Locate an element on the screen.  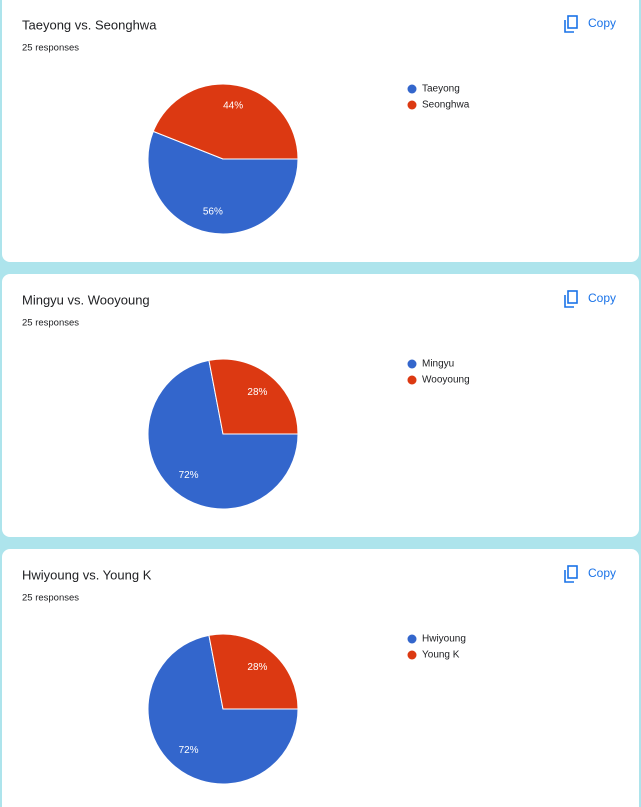
question-title: Mingyu vs. Wooyoung is located at coordinates (86, 299).